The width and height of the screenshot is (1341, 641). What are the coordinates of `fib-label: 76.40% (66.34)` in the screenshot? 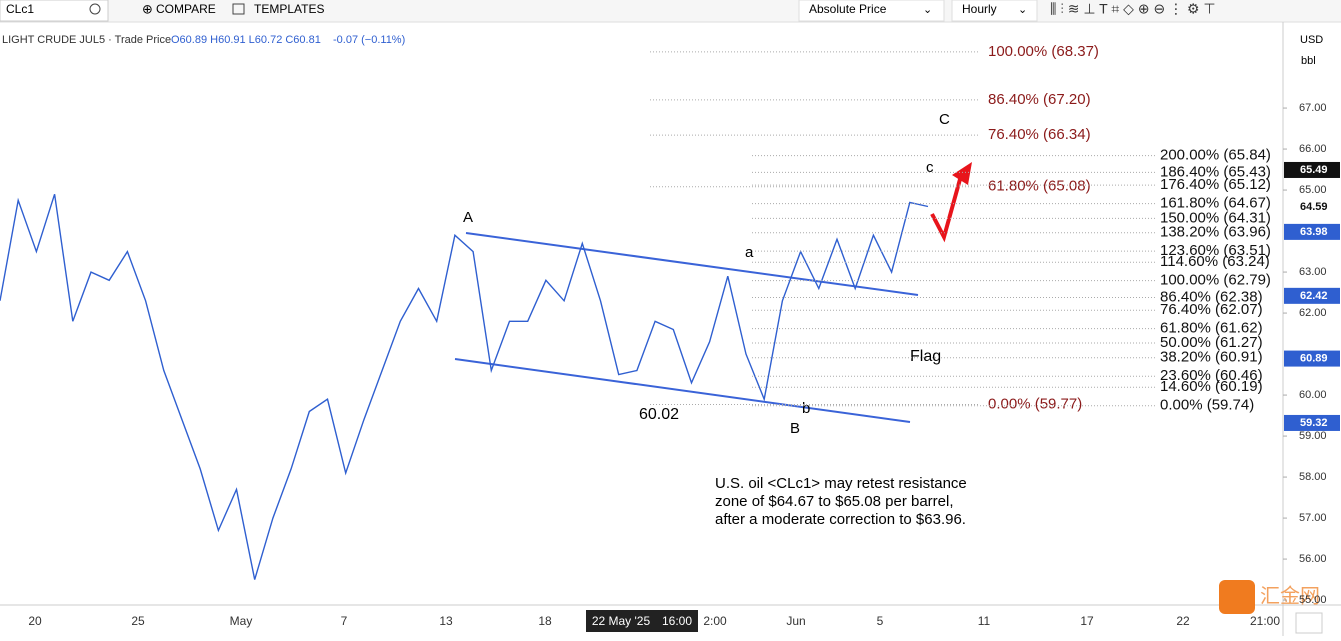 It's located at (1039, 134).